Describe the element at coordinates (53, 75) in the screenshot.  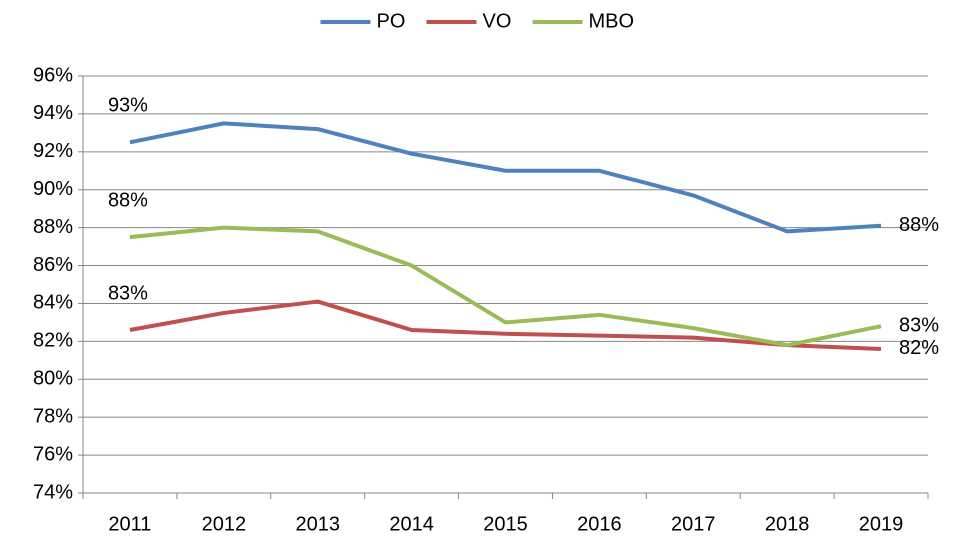
I see `y-tick-label: 96%` at that location.